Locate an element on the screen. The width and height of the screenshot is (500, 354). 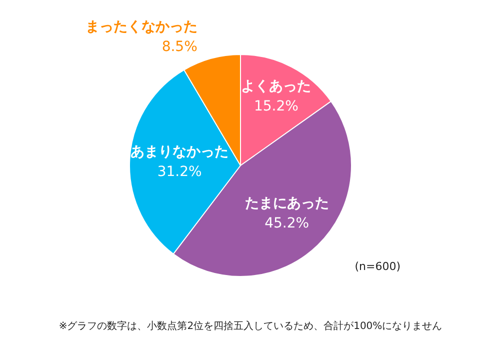
slice-label: よくあった is located at coordinates (276, 86).